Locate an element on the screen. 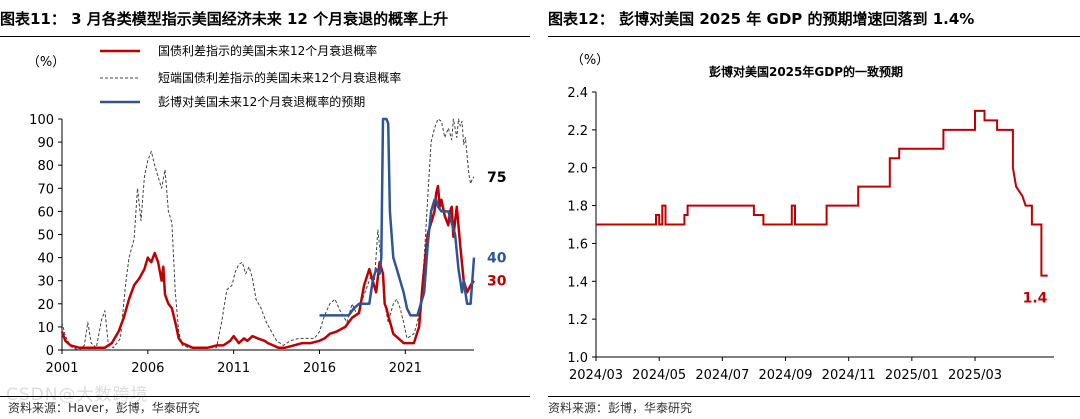 This screenshot has height=419, width=1080. left-y-tick-label: 80 is located at coordinates (45, 166).